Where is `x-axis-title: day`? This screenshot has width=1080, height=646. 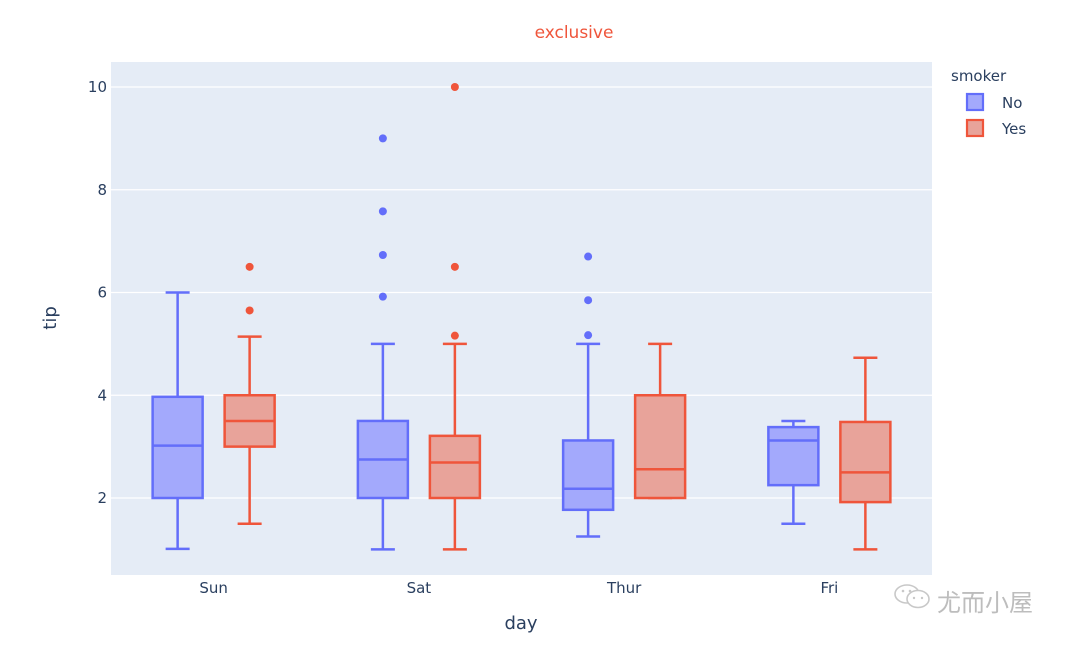 x-axis-title: day is located at coordinates (520, 623).